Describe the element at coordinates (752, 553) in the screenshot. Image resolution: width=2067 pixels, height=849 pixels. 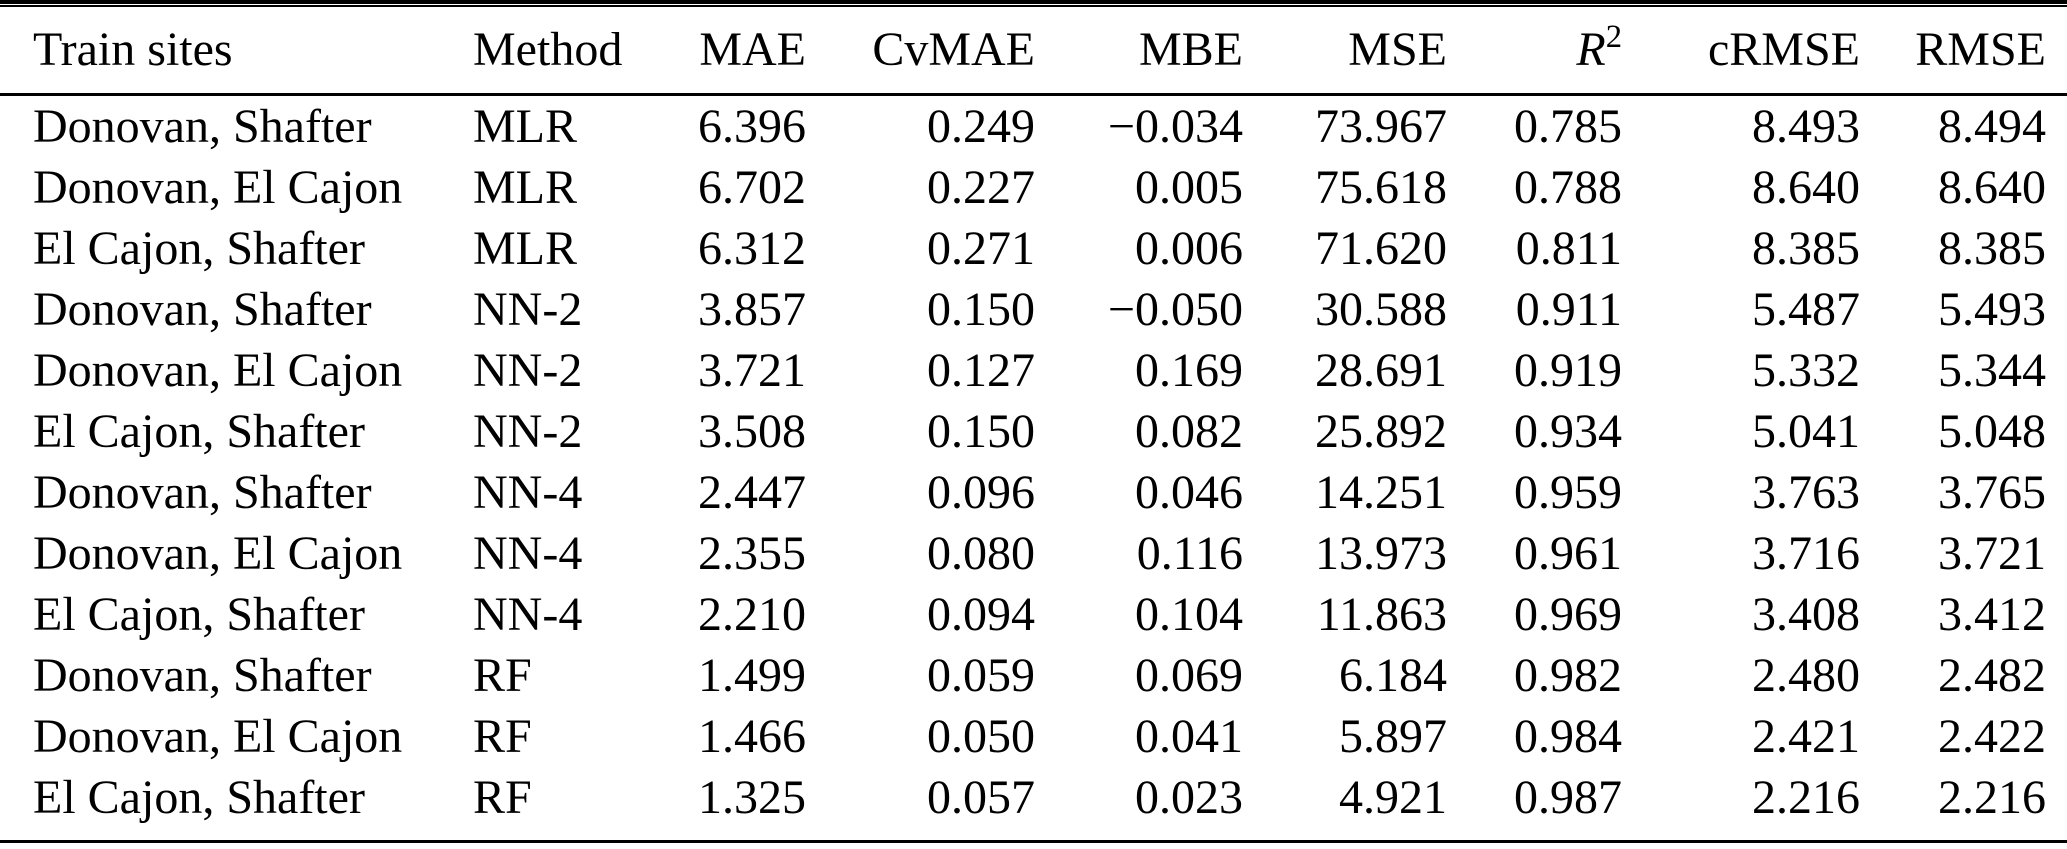
I see `cell-mae: 2.355` at that location.